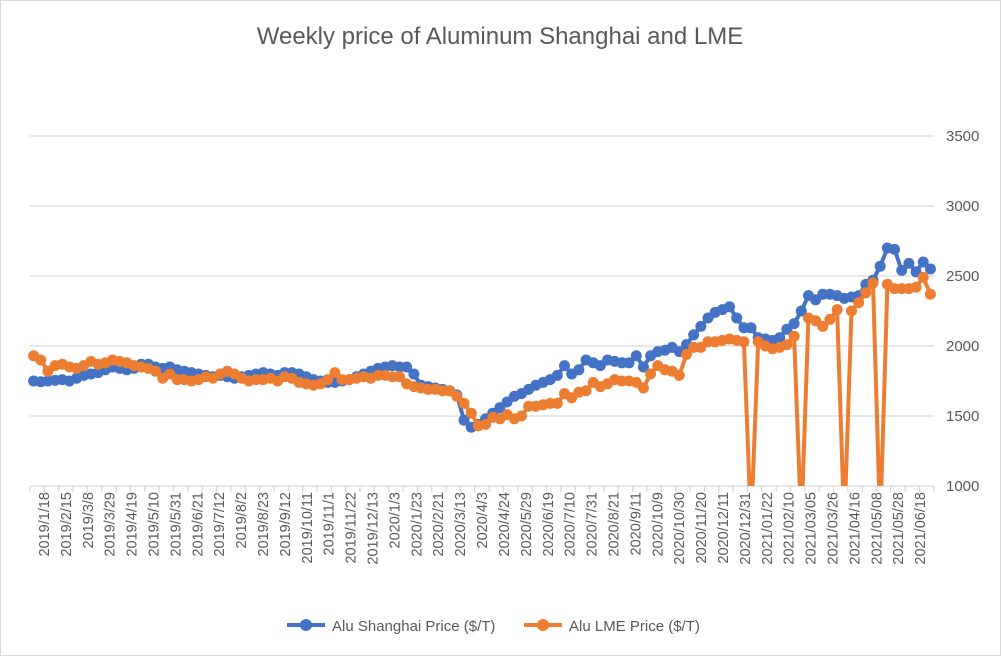  I want to click on x-tick-label: 2021/05/28, so click(899, 528).